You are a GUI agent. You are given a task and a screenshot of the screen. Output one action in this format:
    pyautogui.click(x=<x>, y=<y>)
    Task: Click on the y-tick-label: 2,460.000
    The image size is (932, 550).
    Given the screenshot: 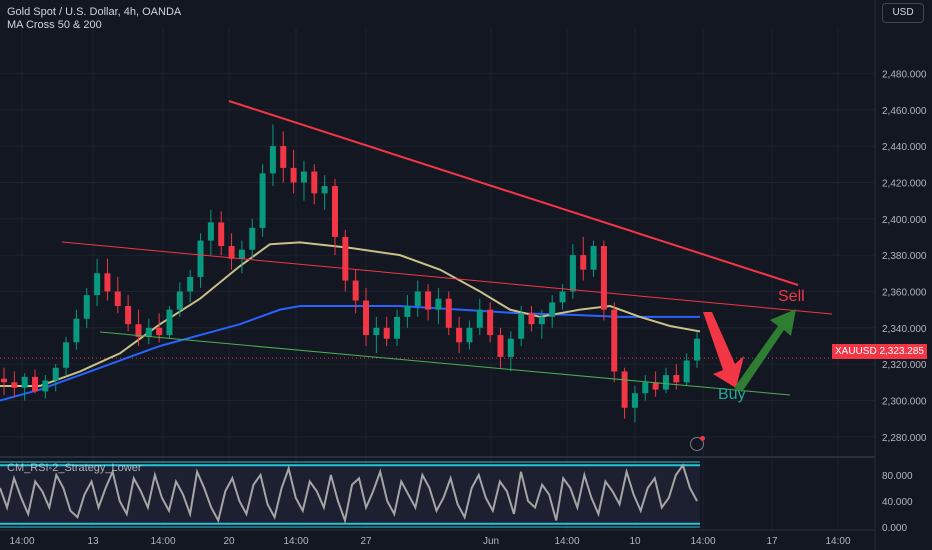 What is the action you would take?
    pyautogui.click(x=904, y=111)
    